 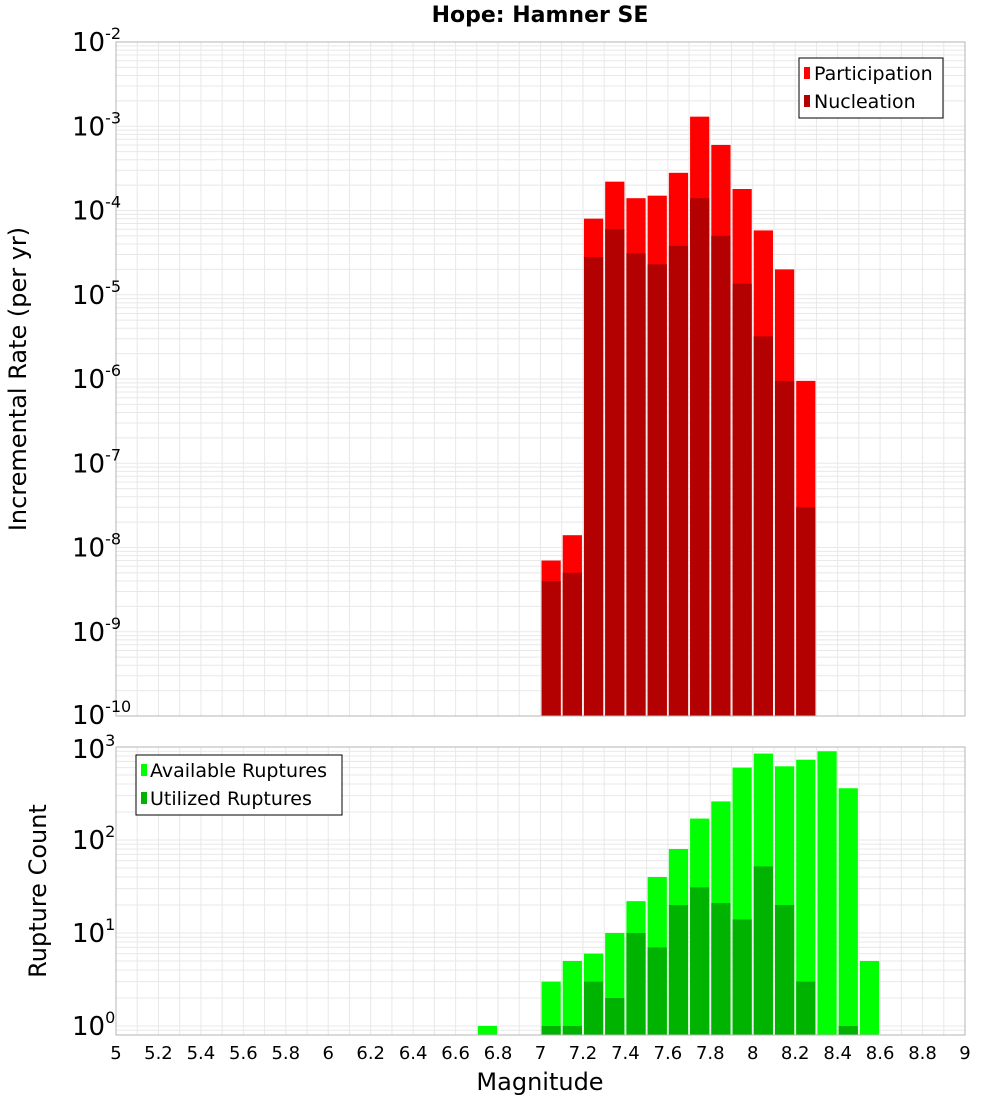 What do you see at coordinates (285, 1053) in the screenshot?
I see `x-tick-label: 5.8` at bounding box center [285, 1053].